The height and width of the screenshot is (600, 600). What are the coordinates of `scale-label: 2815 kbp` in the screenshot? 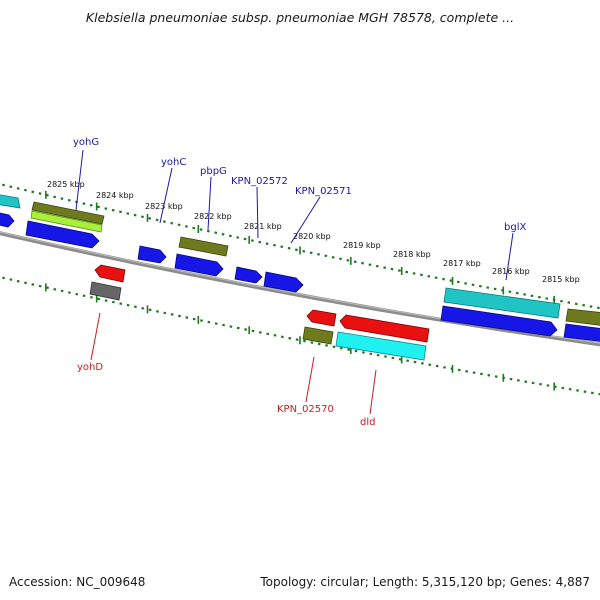 It's located at (561, 279).